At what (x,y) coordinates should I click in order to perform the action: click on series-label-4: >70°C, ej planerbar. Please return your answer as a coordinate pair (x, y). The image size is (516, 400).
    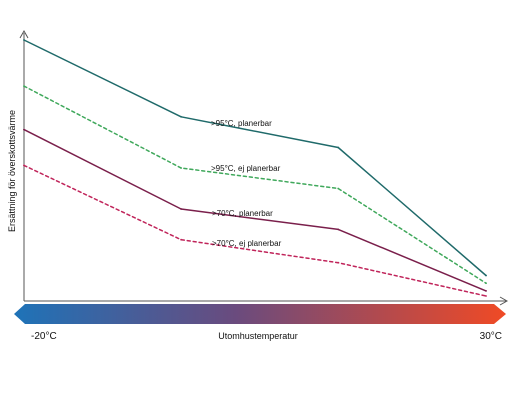
    Looking at the image, I should click on (247, 243).